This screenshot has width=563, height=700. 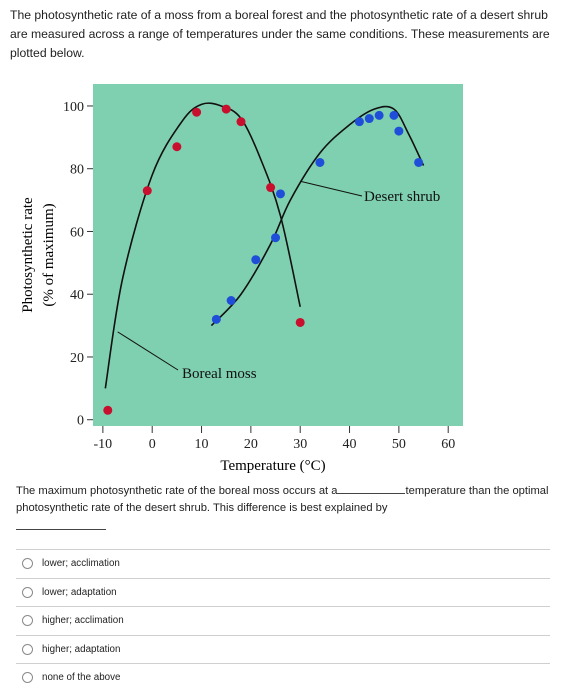 What do you see at coordinates (80, 421) in the screenshot?
I see `y-tick-label: 0` at bounding box center [80, 421].